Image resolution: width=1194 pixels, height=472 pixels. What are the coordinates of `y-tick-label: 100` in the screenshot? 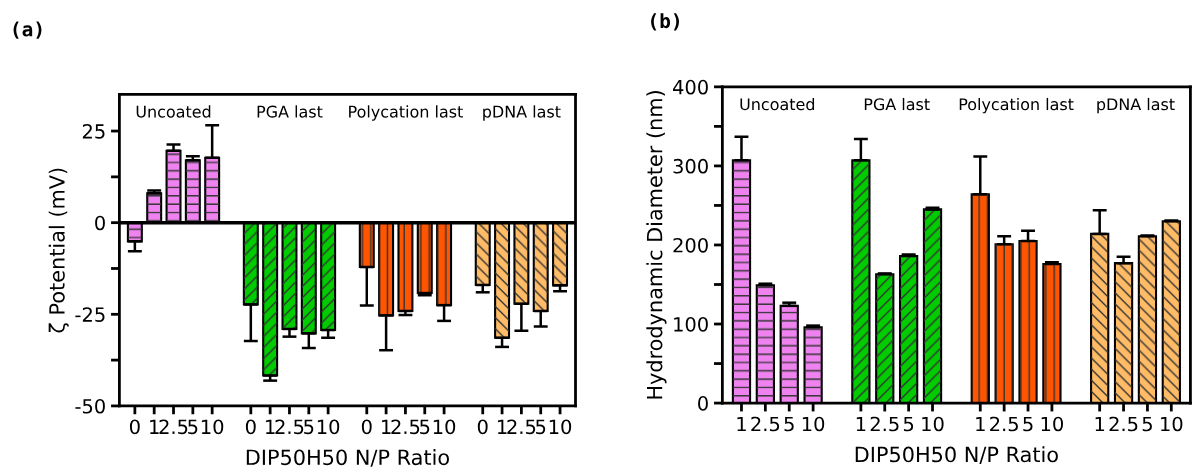 It's located at (691, 324).